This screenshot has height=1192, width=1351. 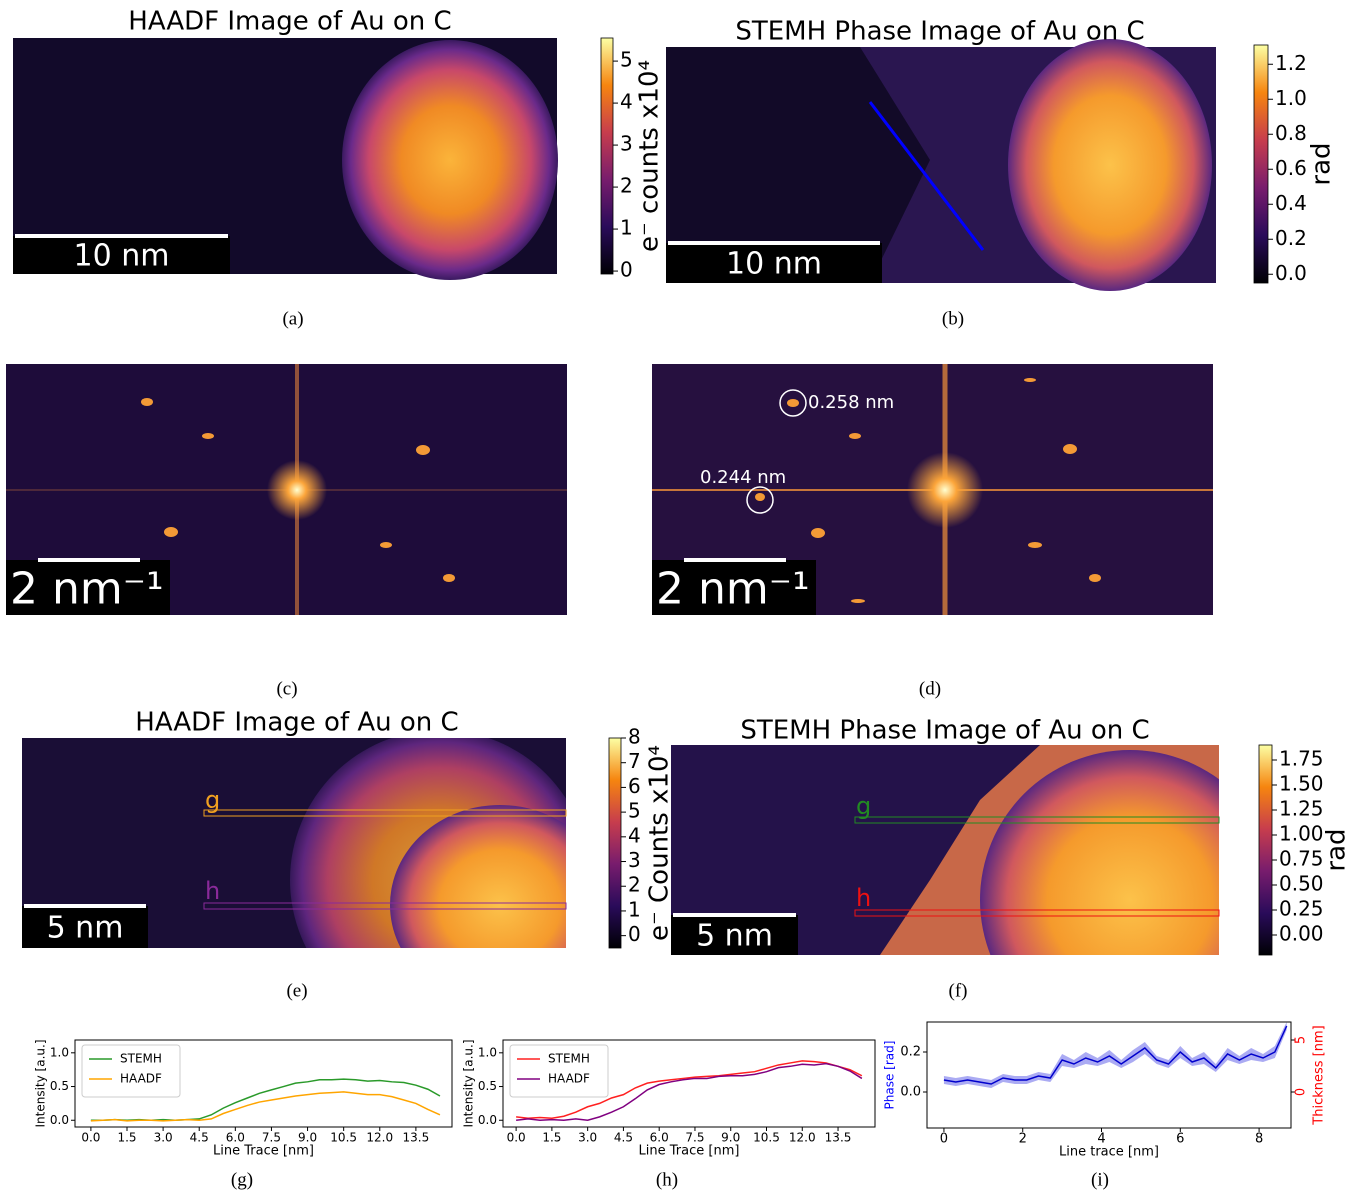 I want to click on colorbar-tick-label: 1.50, so click(x=1301, y=784).